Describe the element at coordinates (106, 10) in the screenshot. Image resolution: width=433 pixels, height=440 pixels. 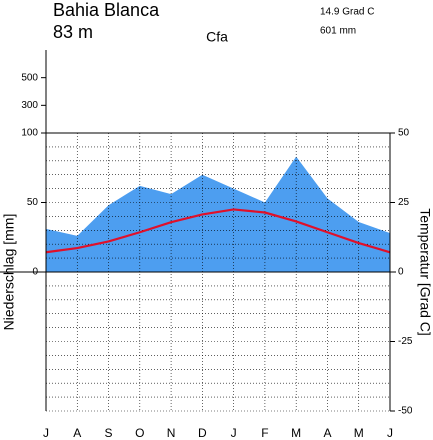
I see `chart-title: Bahia Blanca` at that location.